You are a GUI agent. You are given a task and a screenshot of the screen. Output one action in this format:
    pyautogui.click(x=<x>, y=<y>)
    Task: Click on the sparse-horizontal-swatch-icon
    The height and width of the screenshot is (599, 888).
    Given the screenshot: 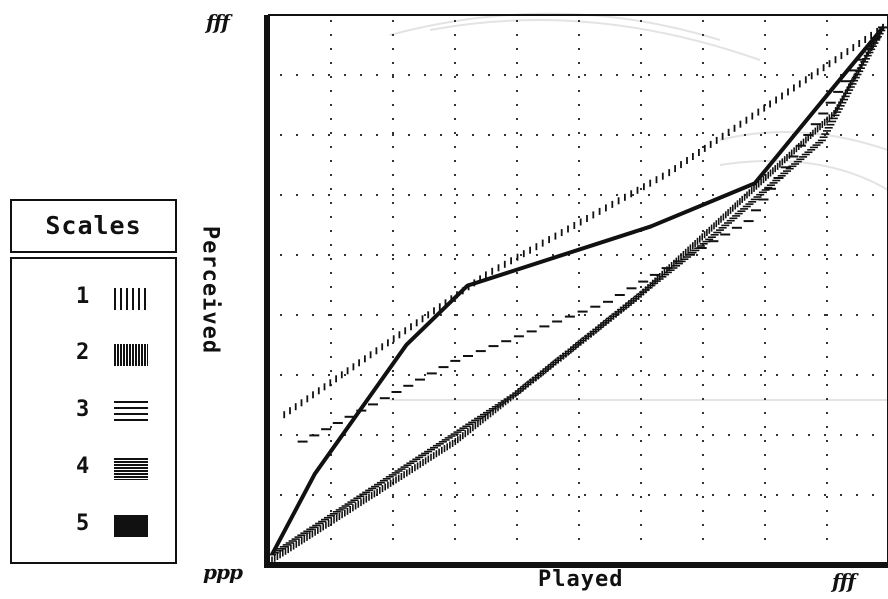 What is the action you would take?
    pyautogui.click(x=131, y=412)
    